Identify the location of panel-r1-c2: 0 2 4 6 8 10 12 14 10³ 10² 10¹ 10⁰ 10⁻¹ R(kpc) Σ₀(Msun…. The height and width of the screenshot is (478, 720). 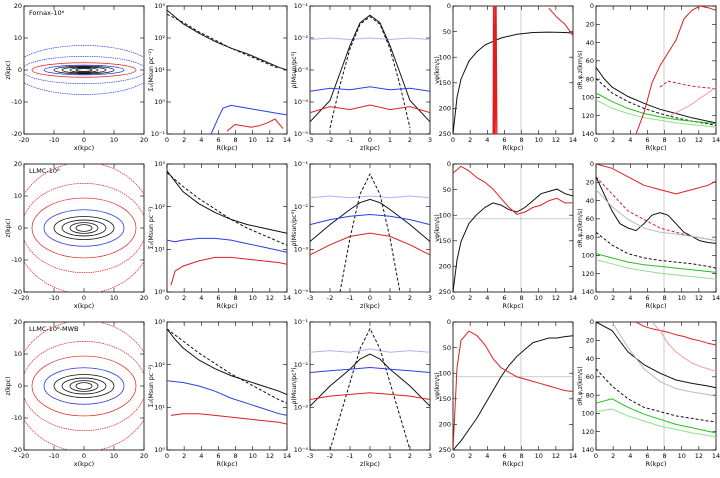
(219, 77).